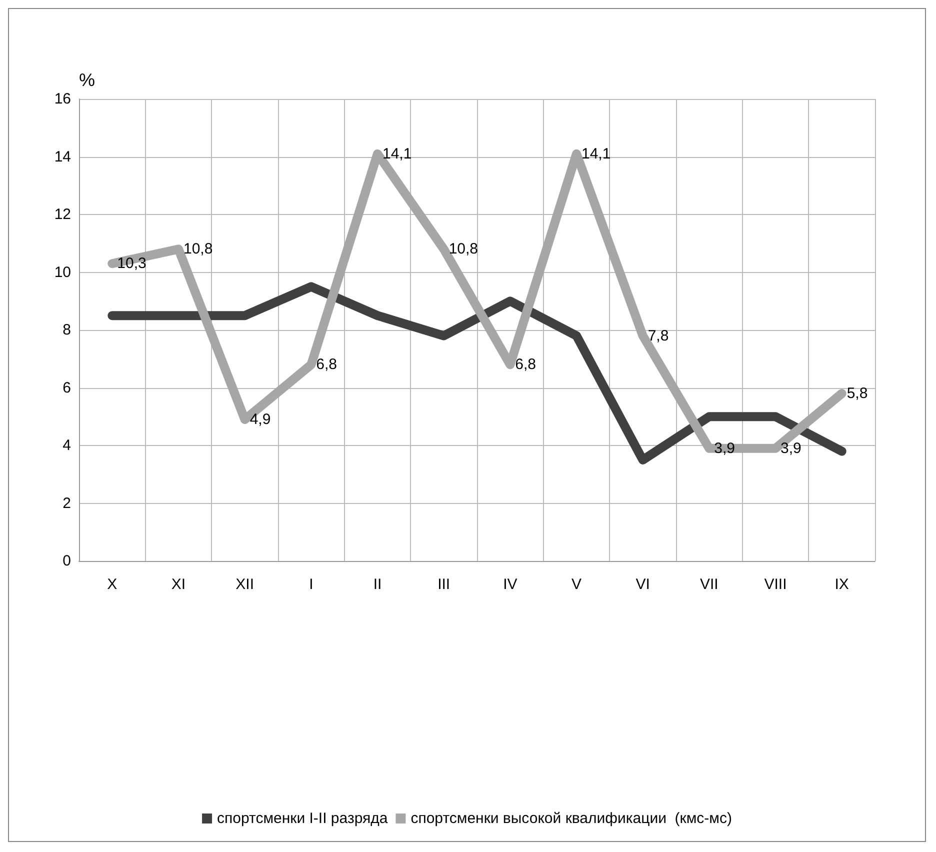 The width and height of the screenshot is (936, 852). What do you see at coordinates (66, 561) in the screenshot?
I see `y-tick-label: 0` at bounding box center [66, 561].